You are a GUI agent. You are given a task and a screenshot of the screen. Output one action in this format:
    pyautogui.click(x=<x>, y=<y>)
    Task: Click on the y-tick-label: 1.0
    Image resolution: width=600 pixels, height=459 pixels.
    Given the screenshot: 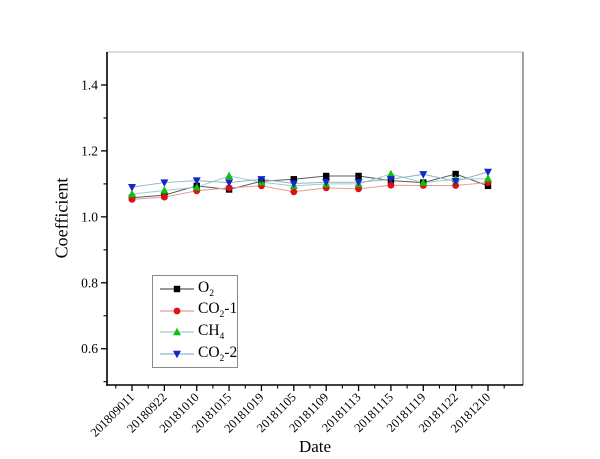 What is the action you would take?
    pyautogui.click(x=89, y=216)
    